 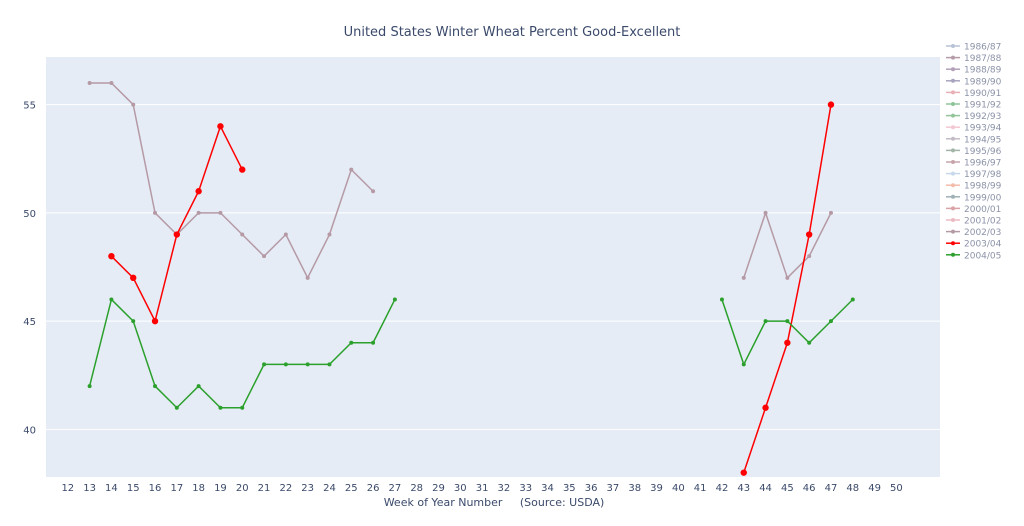 What do you see at coordinates (973, 48) in the screenshot?
I see `legend-item-1986-87: 1986/87` at bounding box center [973, 48].